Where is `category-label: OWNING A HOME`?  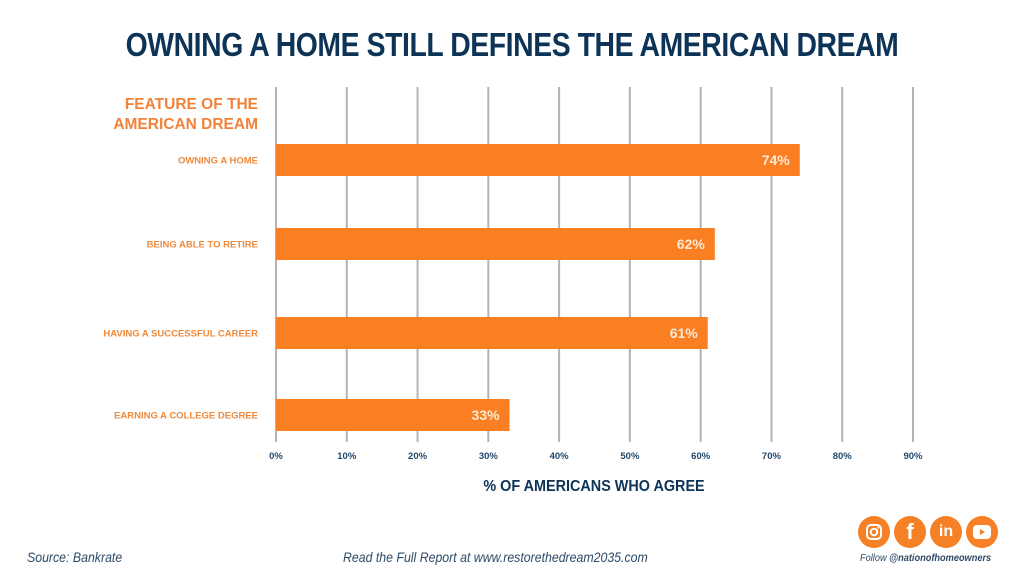 category-label: OWNING A HOME is located at coordinates (218, 161).